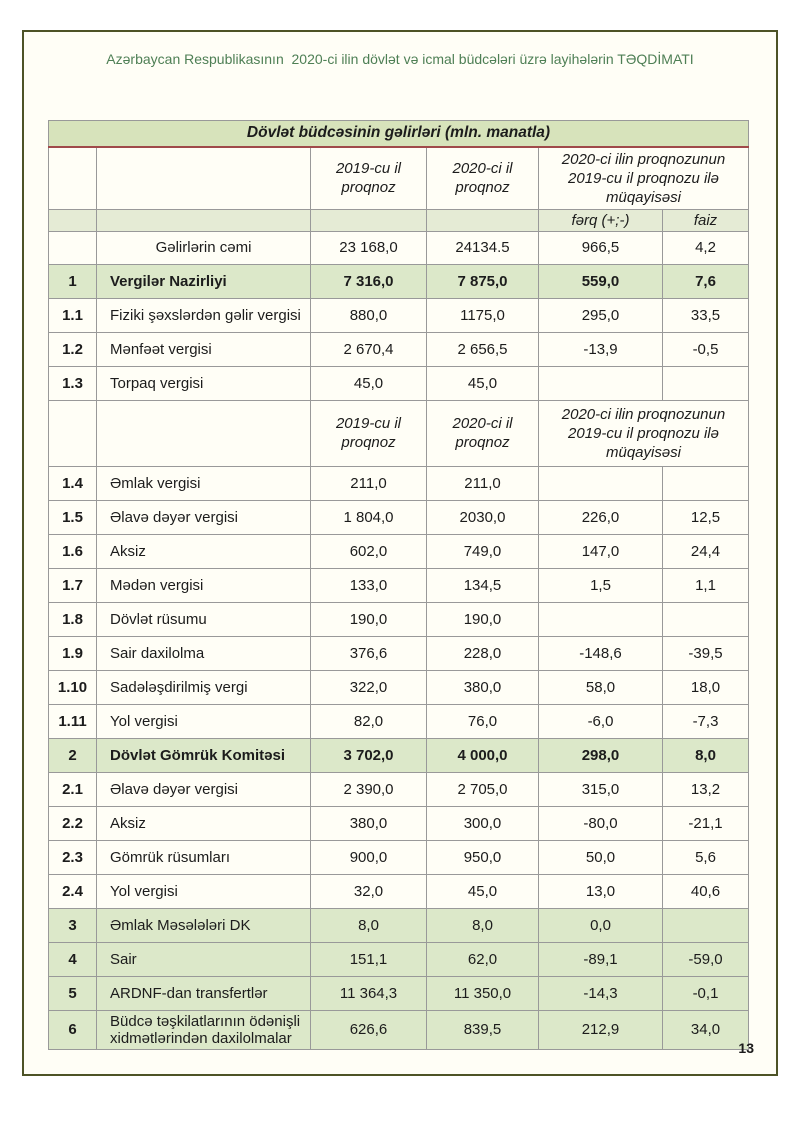 The width and height of the screenshot is (800, 1132). What do you see at coordinates (705, 823) in the screenshot?
I see `value-pct: -21,1` at bounding box center [705, 823].